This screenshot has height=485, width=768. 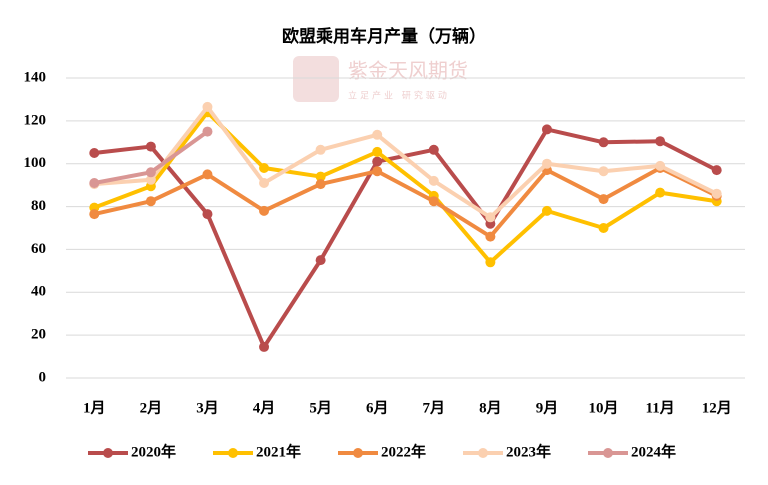 I want to click on watermark-logo, so click(x=316, y=79).